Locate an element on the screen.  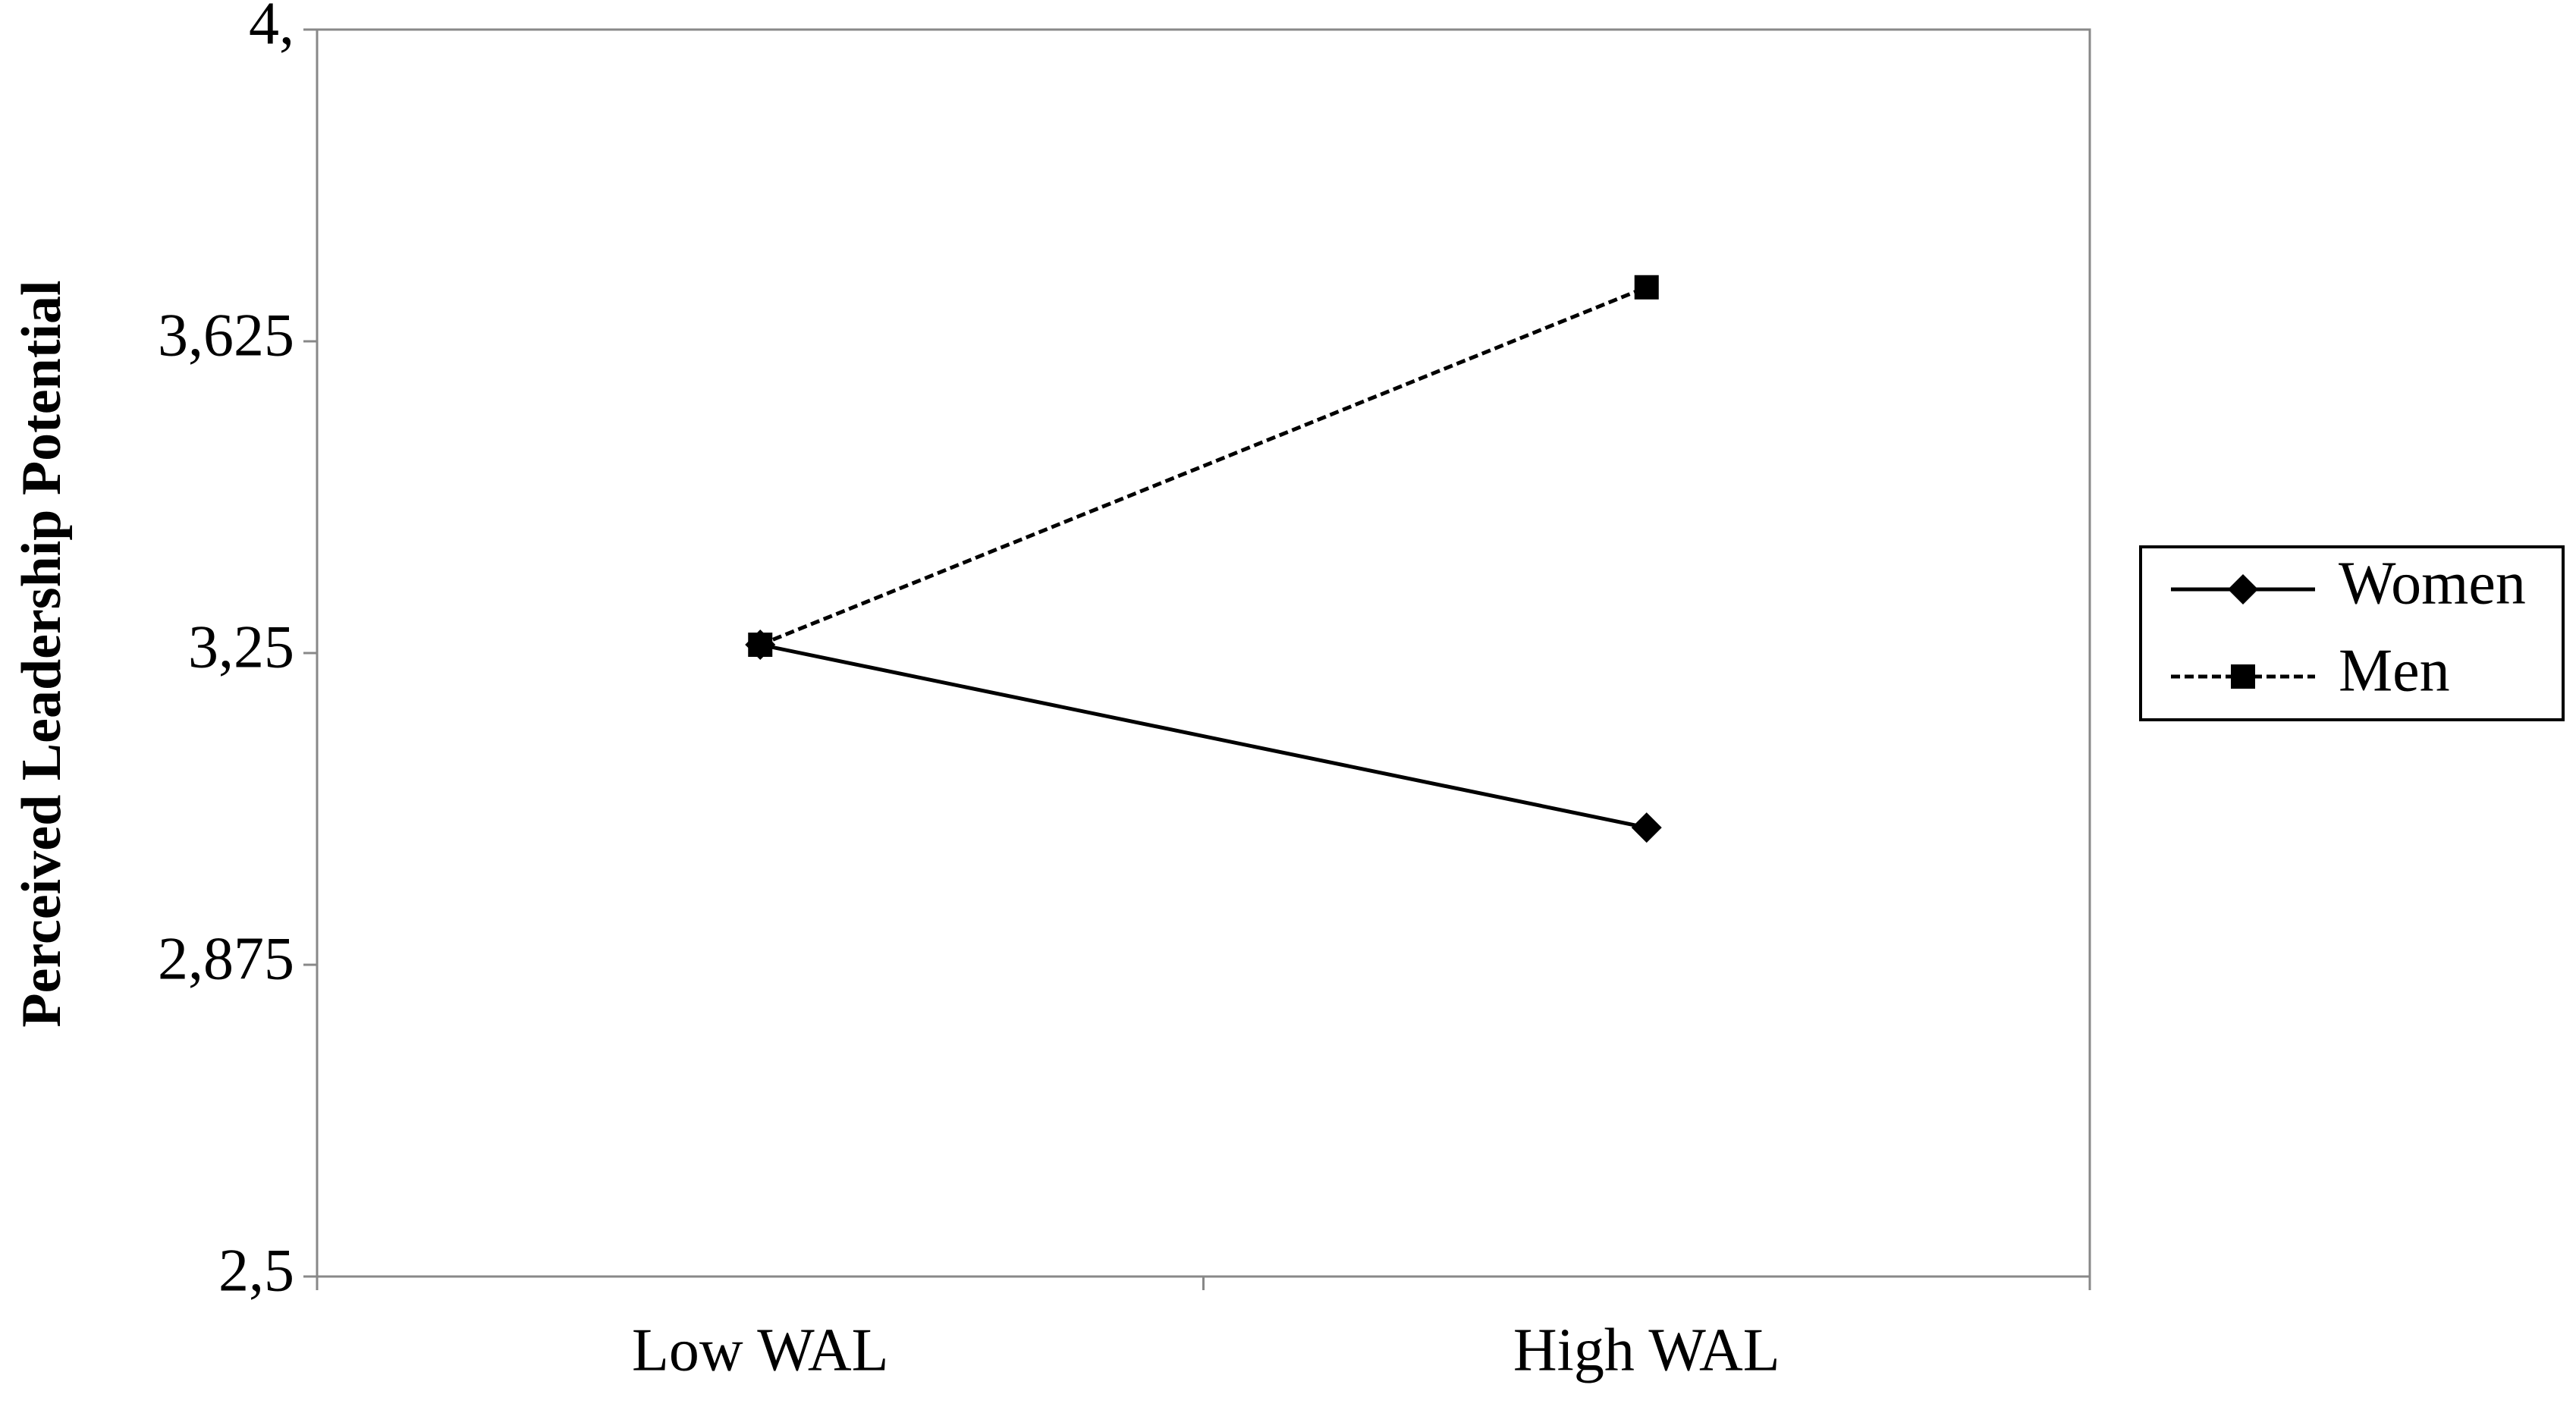
legend-box is located at coordinates (2352, 633).